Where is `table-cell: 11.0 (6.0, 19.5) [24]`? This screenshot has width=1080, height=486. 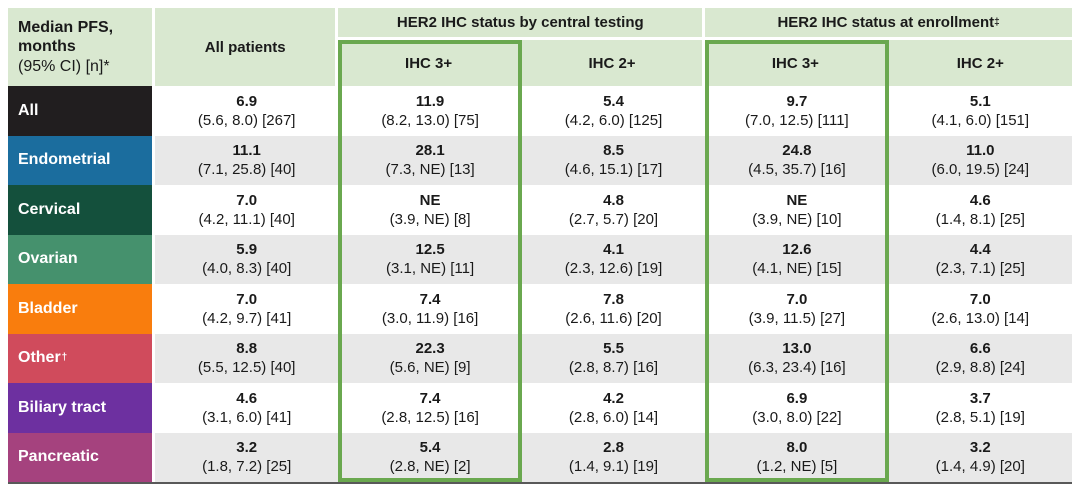 table-cell: 11.0 (6.0, 19.5) [24] is located at coordinates (980, 160).